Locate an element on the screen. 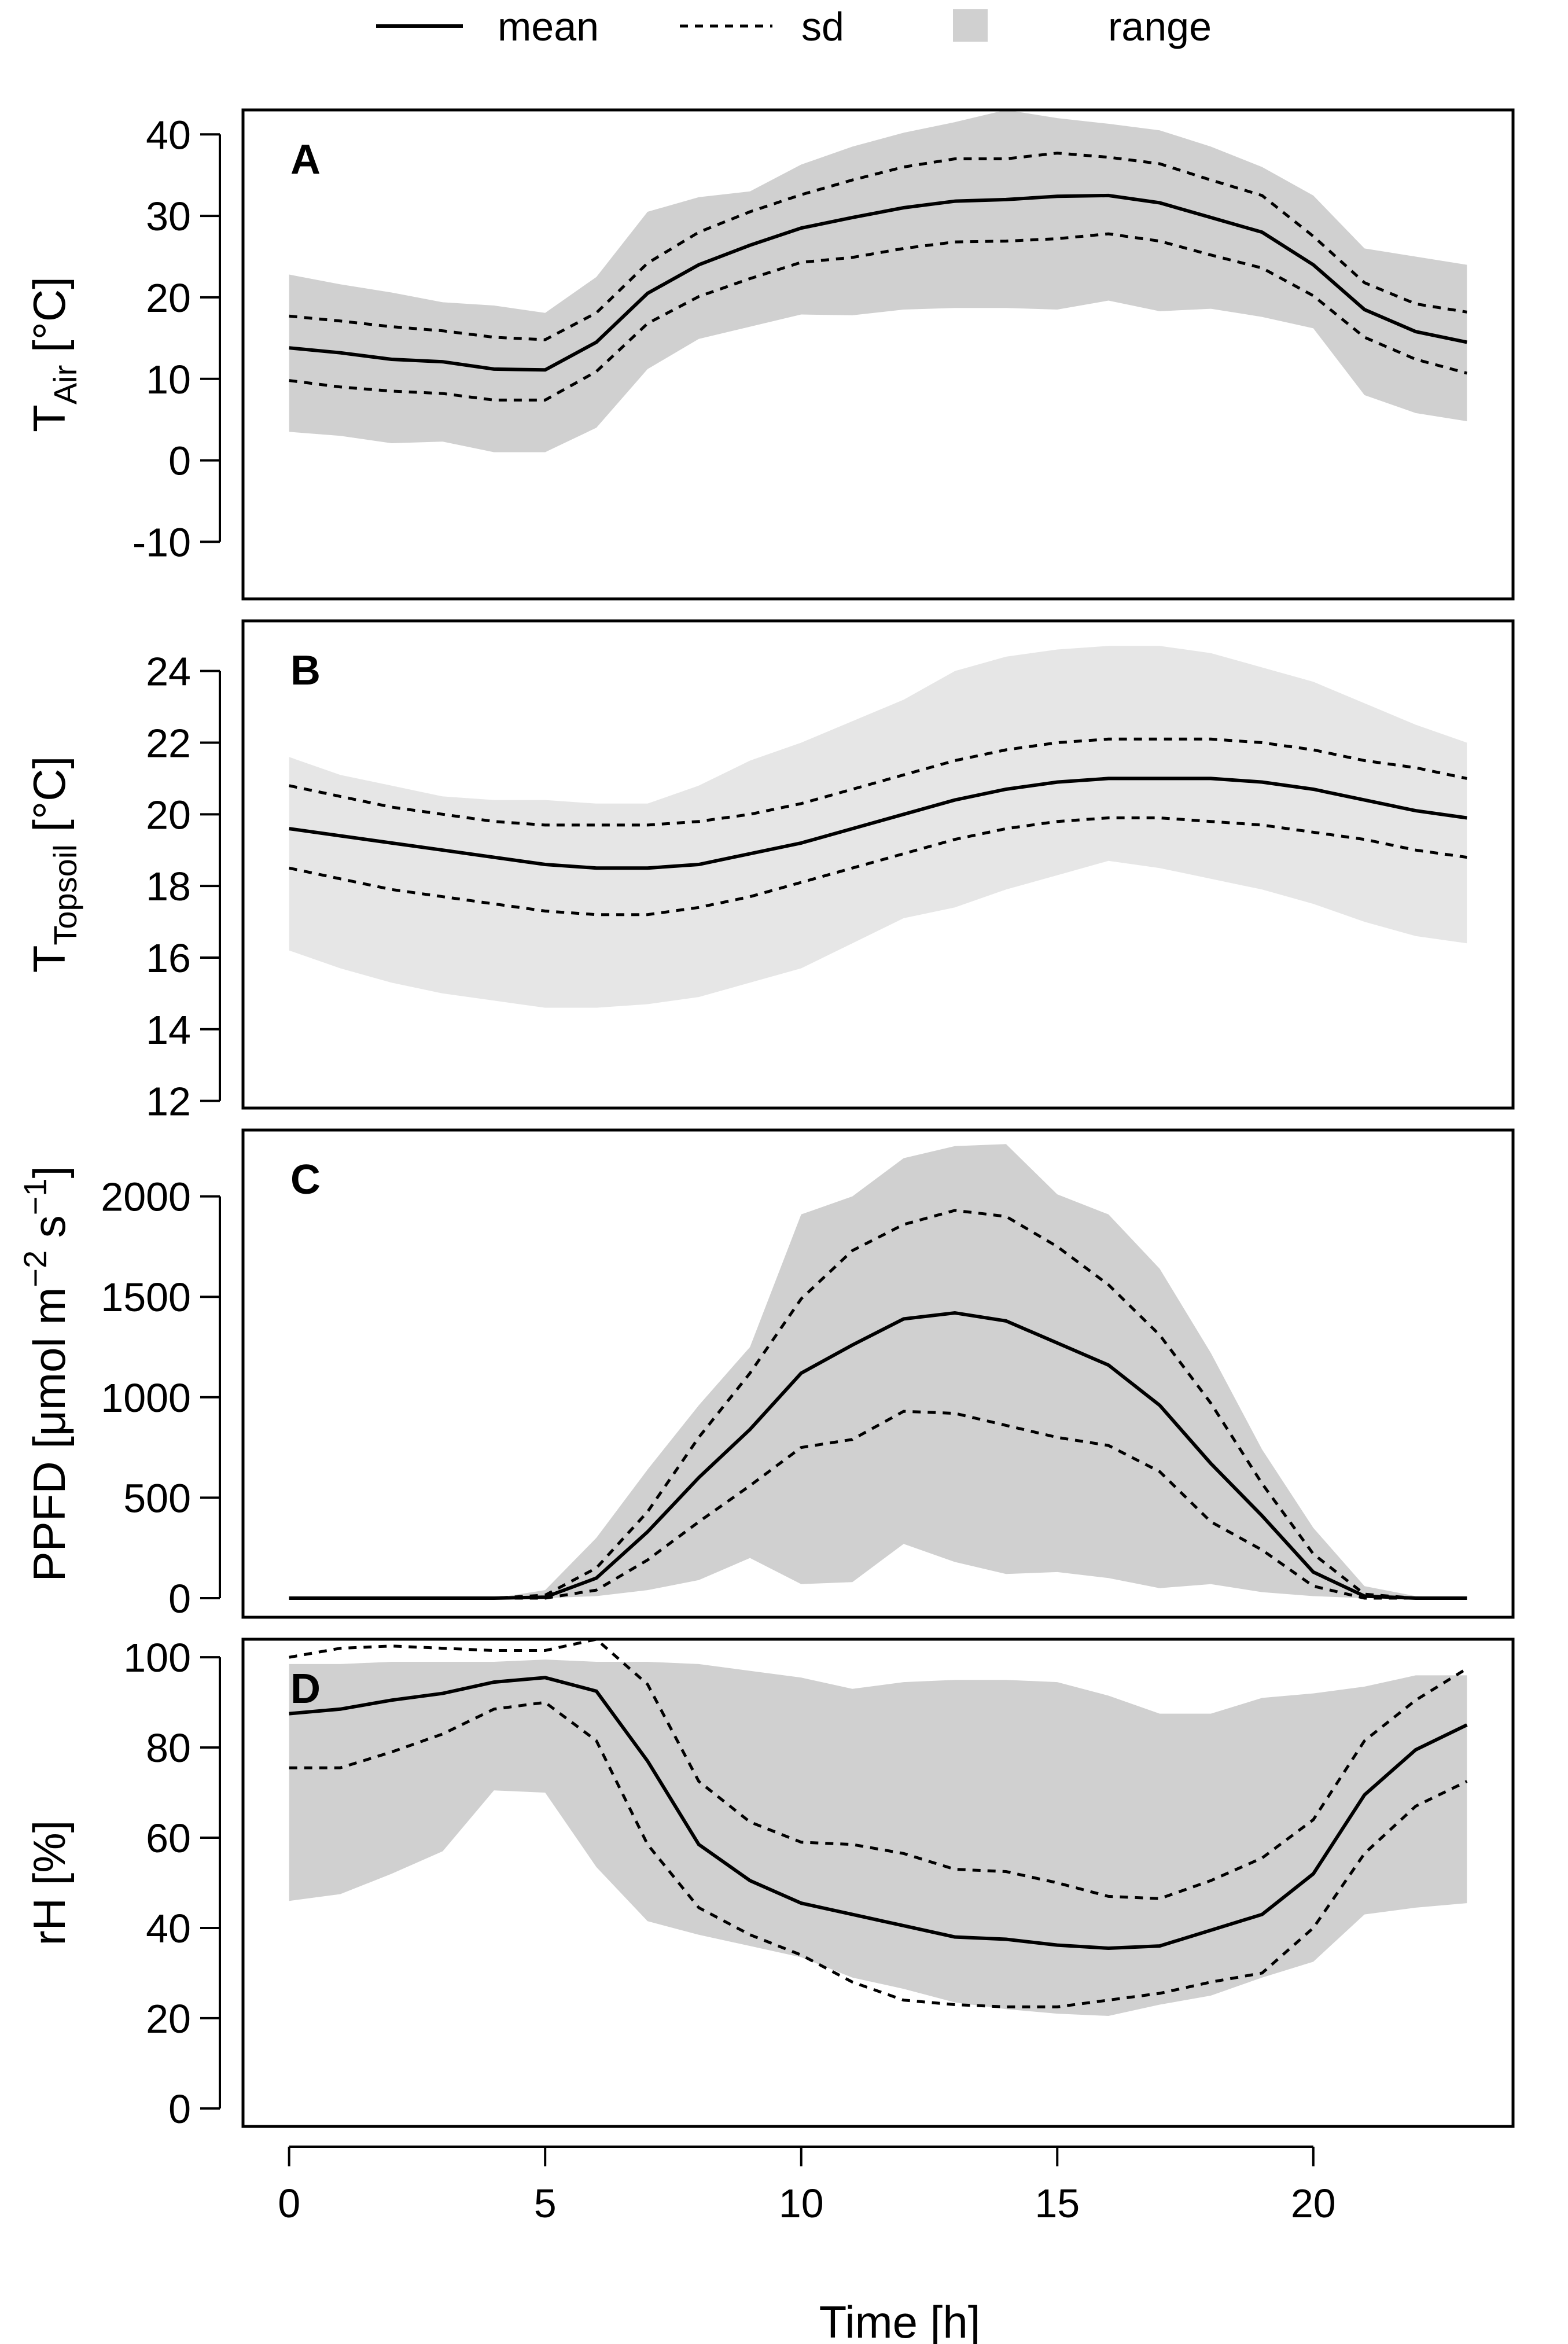  panel-c-y-axis-label: PPFD [μmol m−2 s−1] is located at coordinates (46, 1374).